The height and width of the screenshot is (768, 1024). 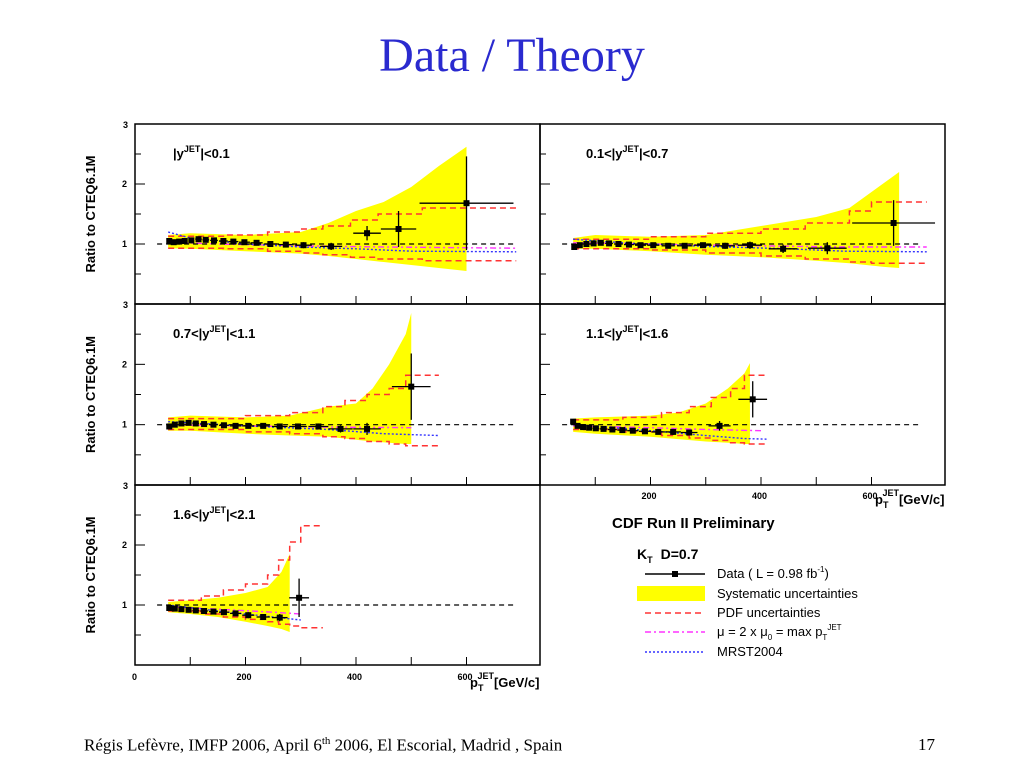 I want to click on chart-panel-3: 1 2 3 Ratio to CTEQ6.1M 0.7<|yJET|<1.1, so click(x=312, y=393).